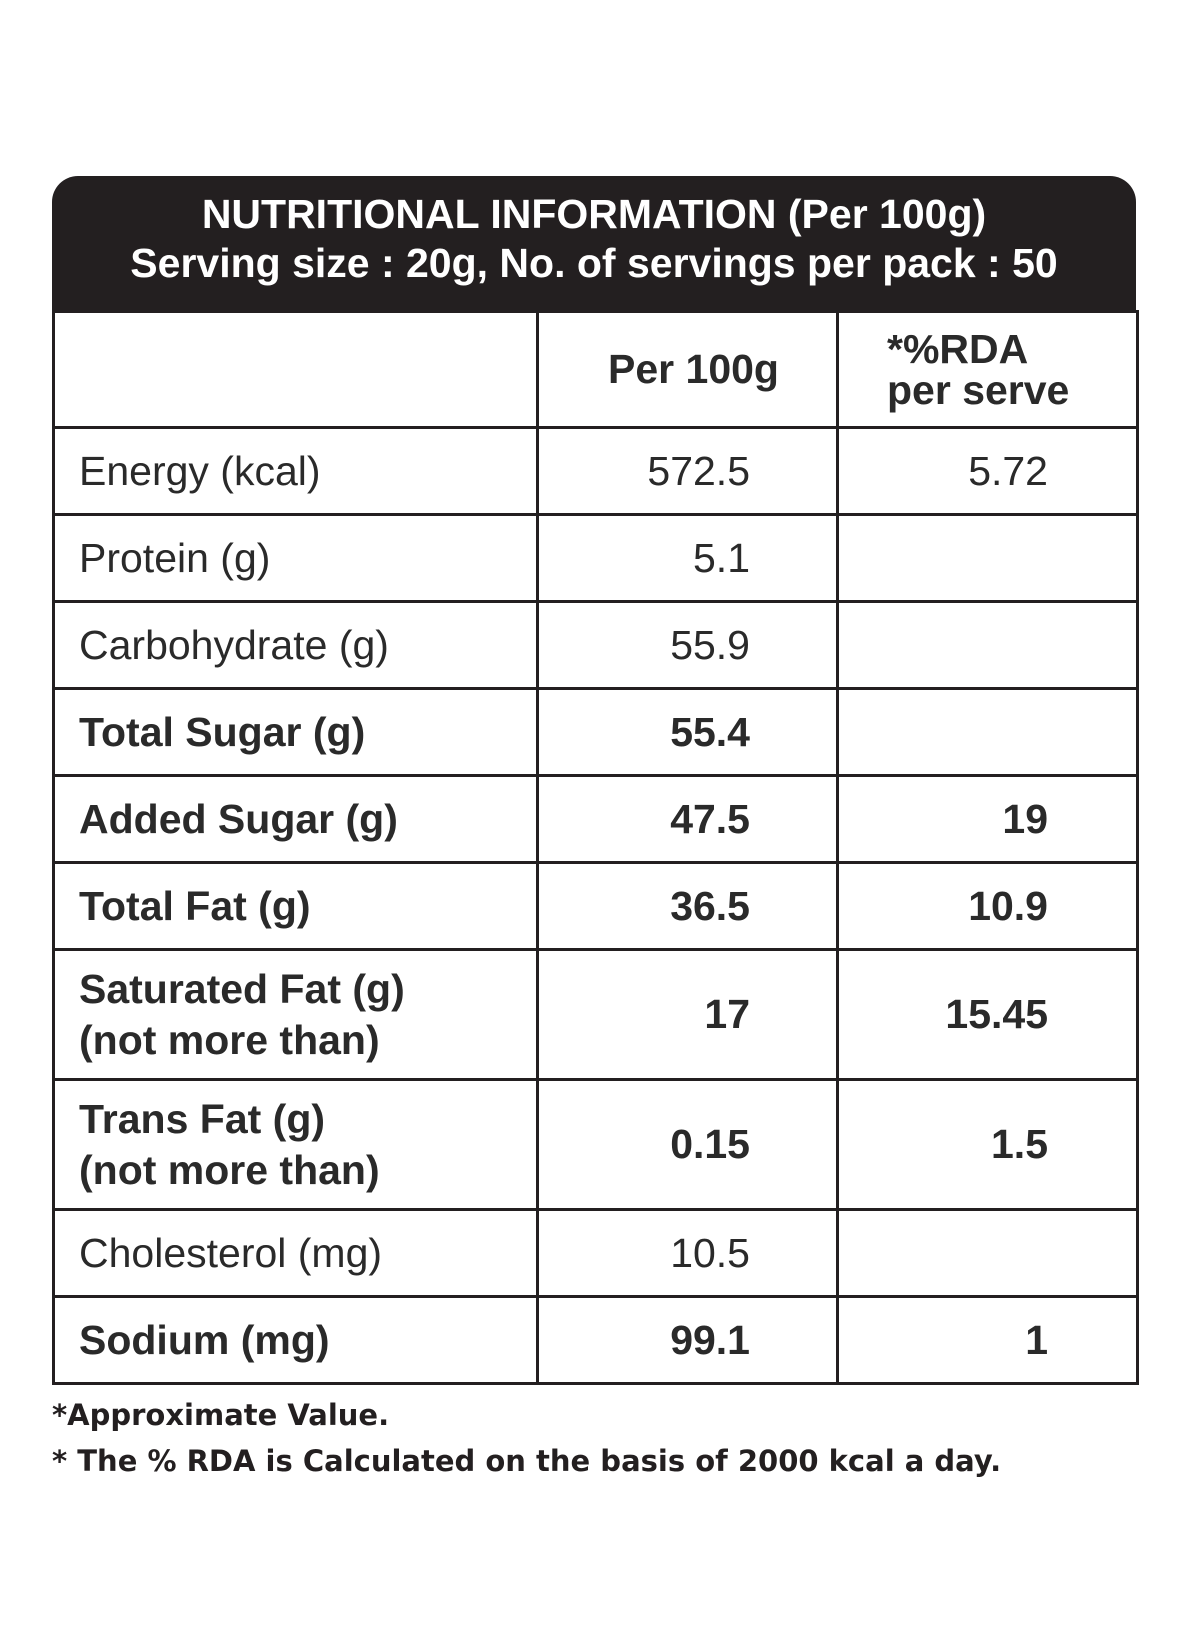 The height and width of the screenshot is (1630, 1200). I want to click on nutrient-name-cell: Protein (g), so click(295, 558).